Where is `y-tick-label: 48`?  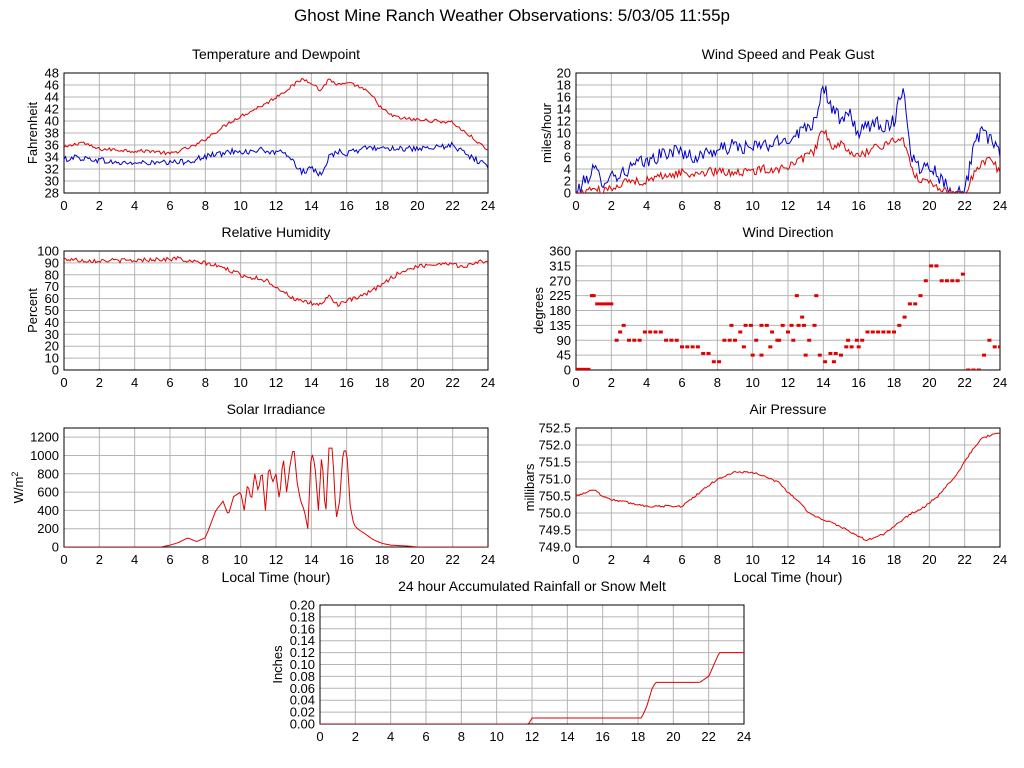 y-tick-label: 48 is located at coordinates (52, 73).